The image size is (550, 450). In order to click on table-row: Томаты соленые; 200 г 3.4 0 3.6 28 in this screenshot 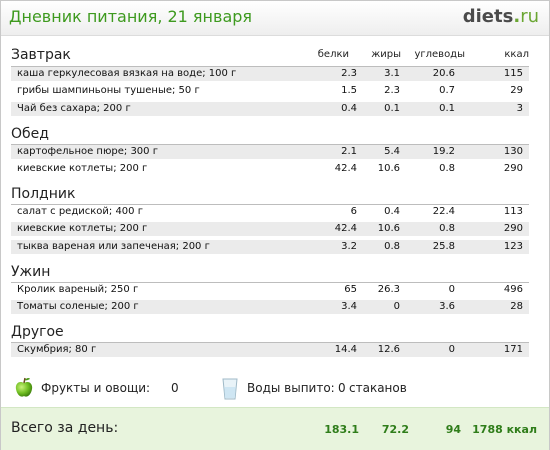, I will do `click(270, 307)`.